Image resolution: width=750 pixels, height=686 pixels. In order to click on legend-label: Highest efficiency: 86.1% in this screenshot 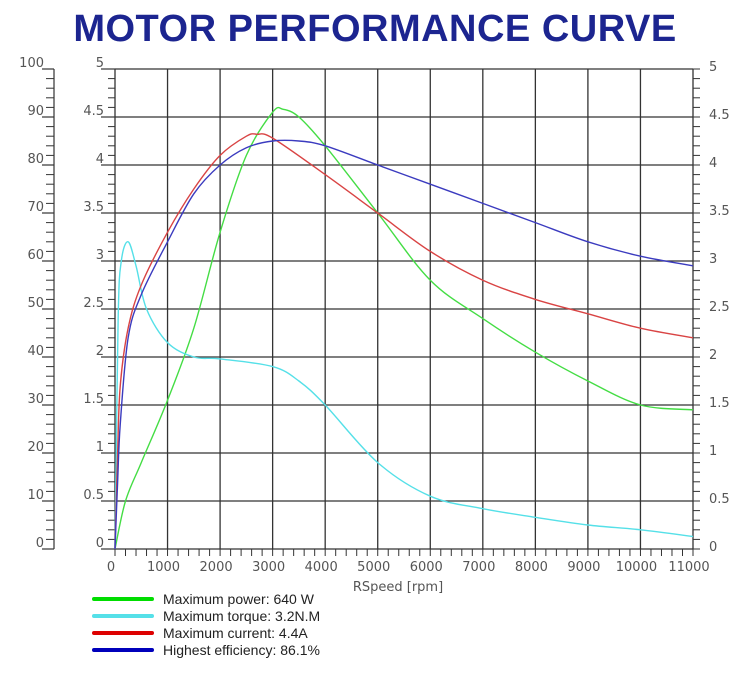, I will do `click(241, 649)`.